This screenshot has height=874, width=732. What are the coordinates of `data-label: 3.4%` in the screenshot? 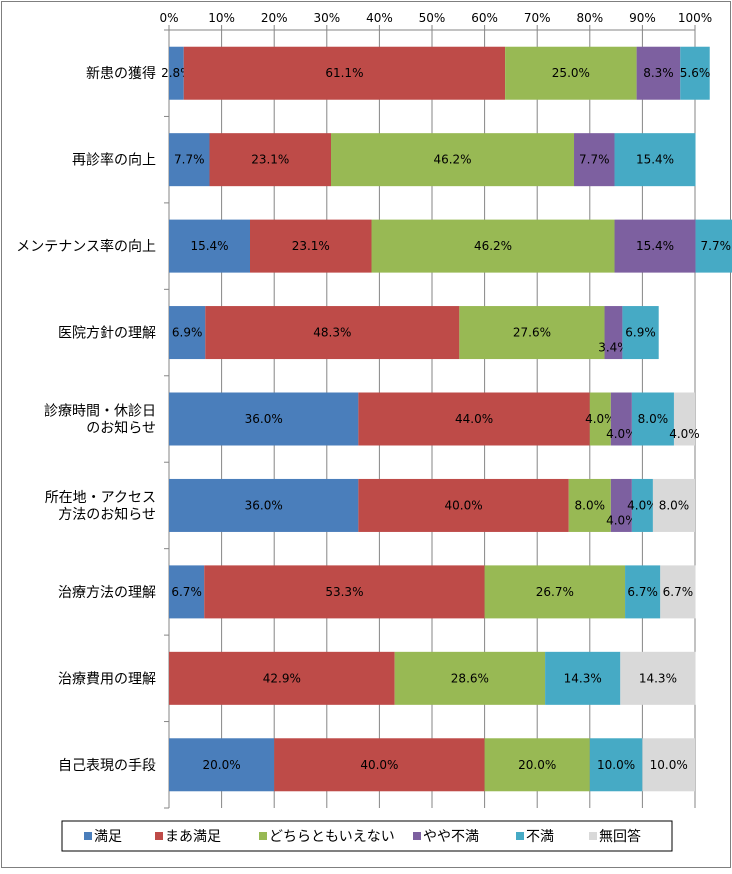 It's located at (613, 348).